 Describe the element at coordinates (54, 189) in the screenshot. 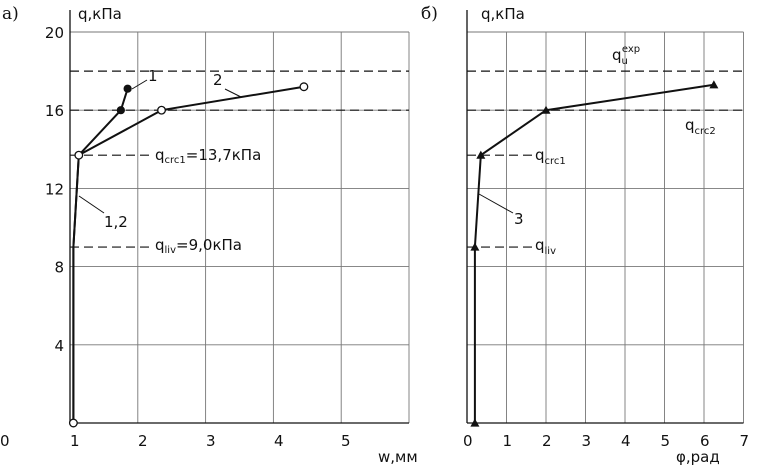

I see `y-tick-label-12: 12` at that location.